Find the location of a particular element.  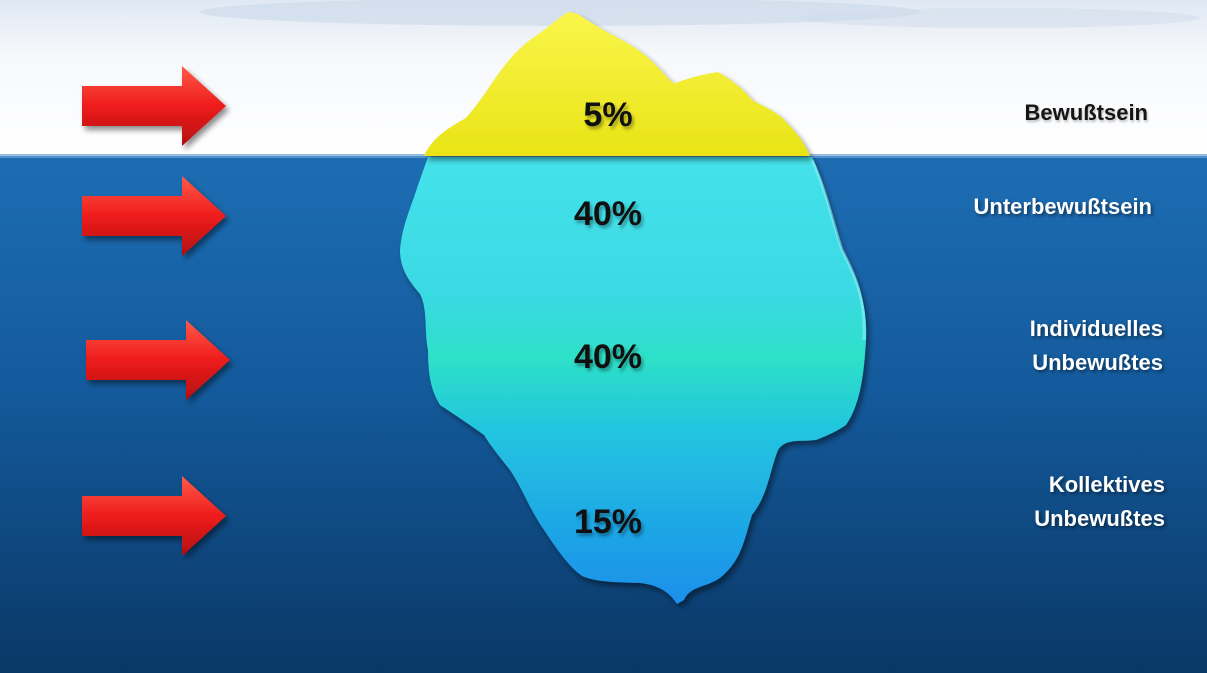

layer-percent-individual-unconscious: 40% is located at coordinates (608, 357).